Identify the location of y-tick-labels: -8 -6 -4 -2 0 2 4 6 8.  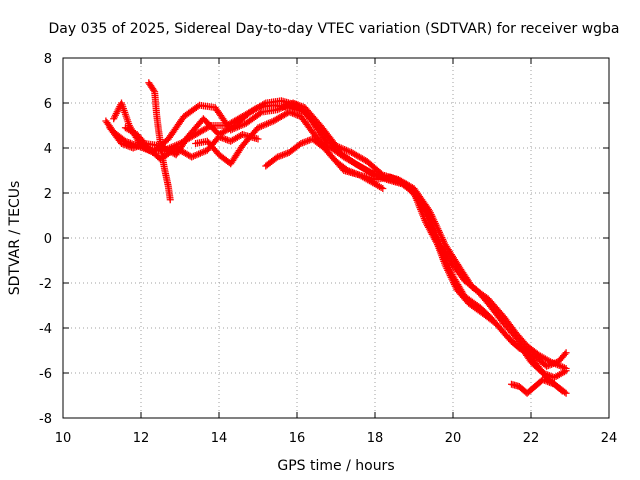
(45, 239).